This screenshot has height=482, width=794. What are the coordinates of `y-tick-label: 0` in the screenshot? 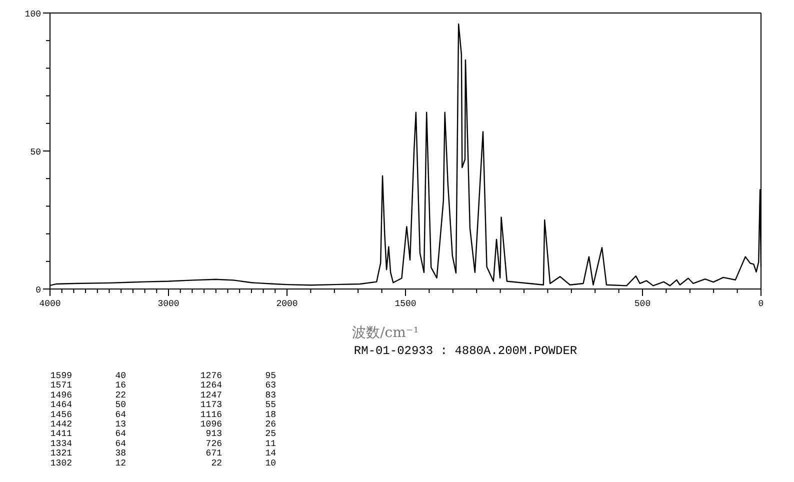 It's located at (38, 291).